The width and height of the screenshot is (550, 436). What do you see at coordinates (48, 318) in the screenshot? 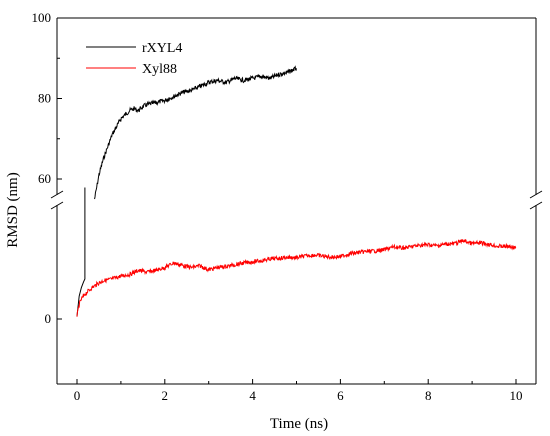
I see `y-tick-label-lower: 0` at bounding box center [48, 318].